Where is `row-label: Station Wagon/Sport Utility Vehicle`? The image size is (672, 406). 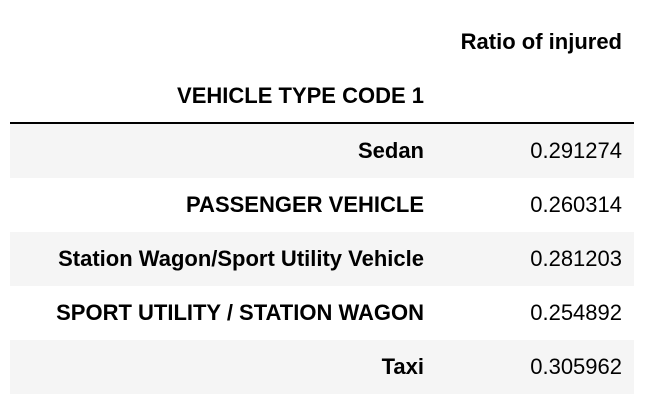 row-label: Station Wagon/Sport Utility Vehicle is located at coordinates (241, 258).